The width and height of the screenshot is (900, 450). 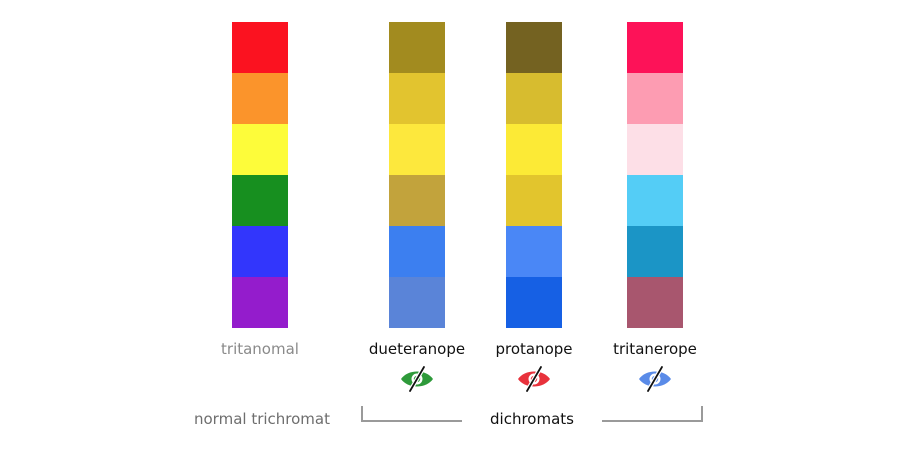 I want to click on swatch-column-dueteranope, so click(x=417, y=175).